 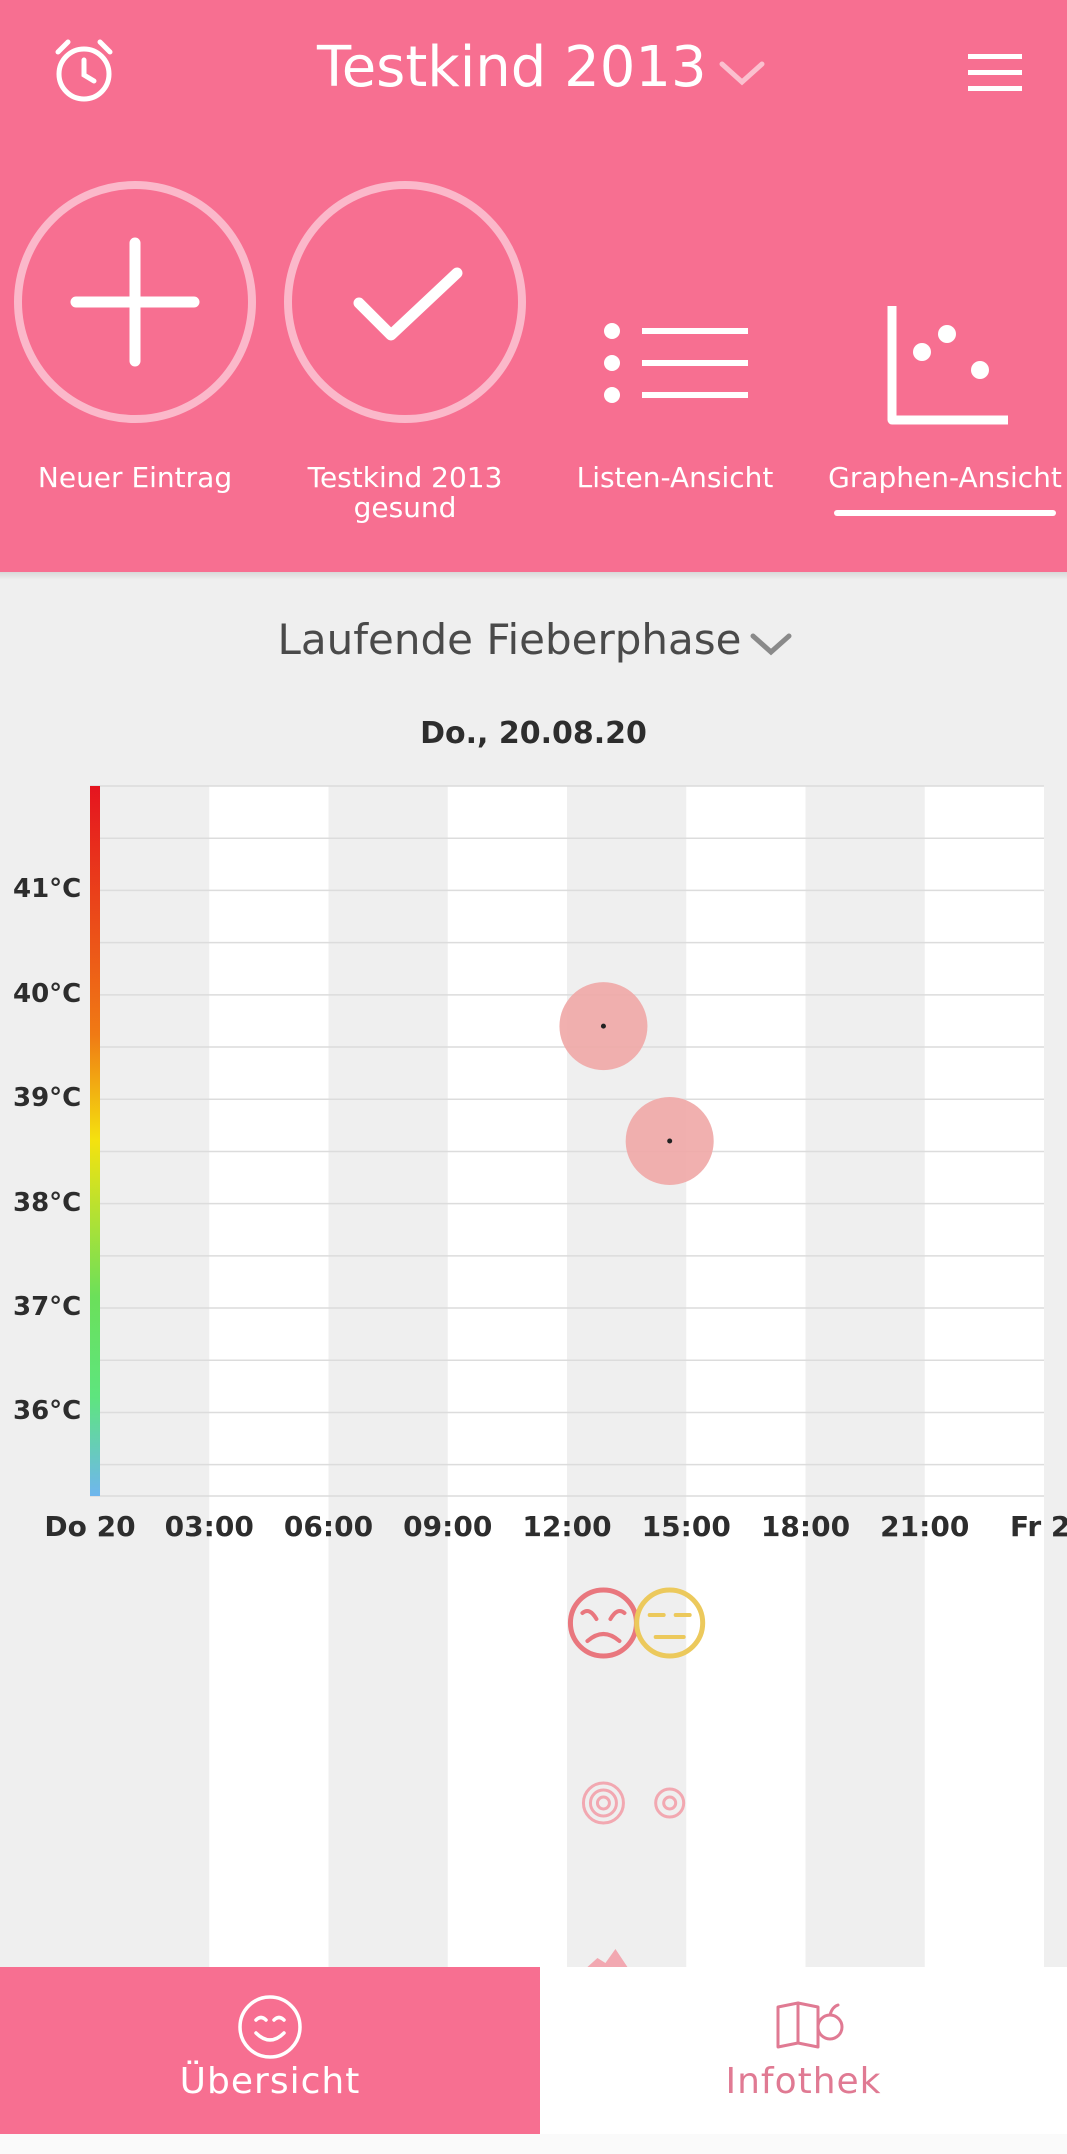 What do you see at coordinates (47, 1098) in the screenshot?
I see `y-tick-label: 39°C` at bounding box center [47, 1098].